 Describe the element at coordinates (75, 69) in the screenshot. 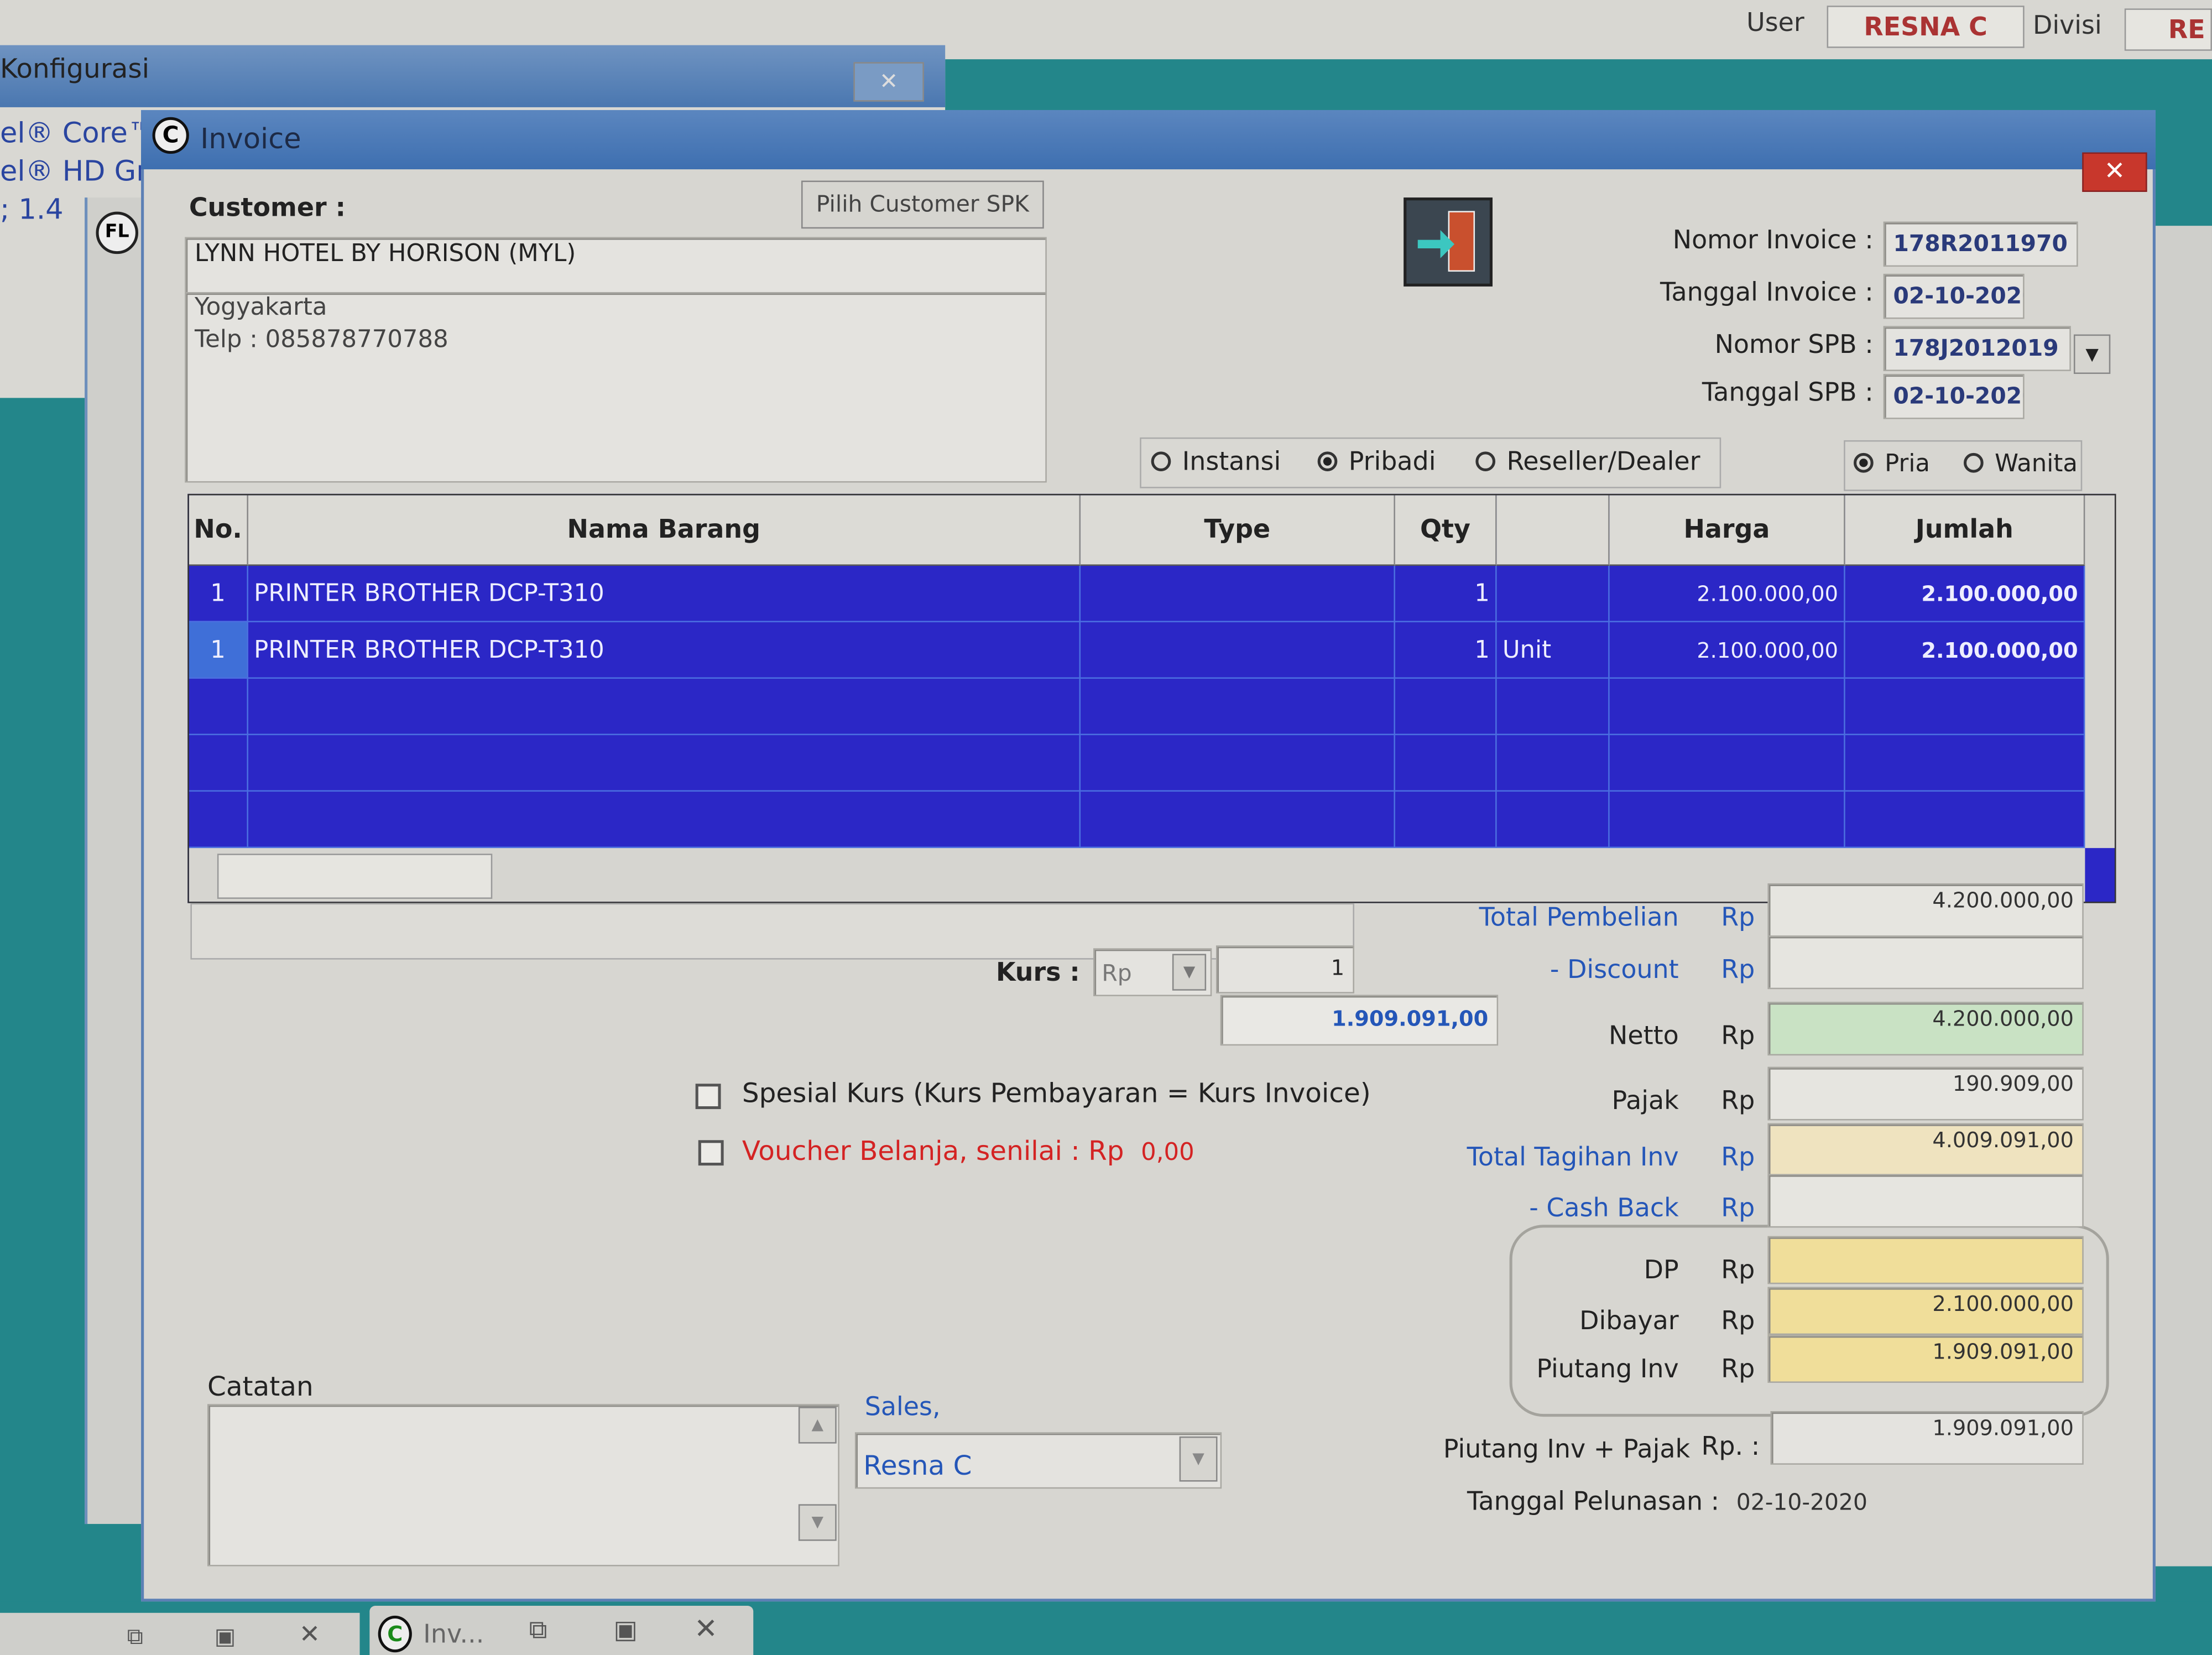

I see `konfigurasi-title: Konfigurasi` at that location.